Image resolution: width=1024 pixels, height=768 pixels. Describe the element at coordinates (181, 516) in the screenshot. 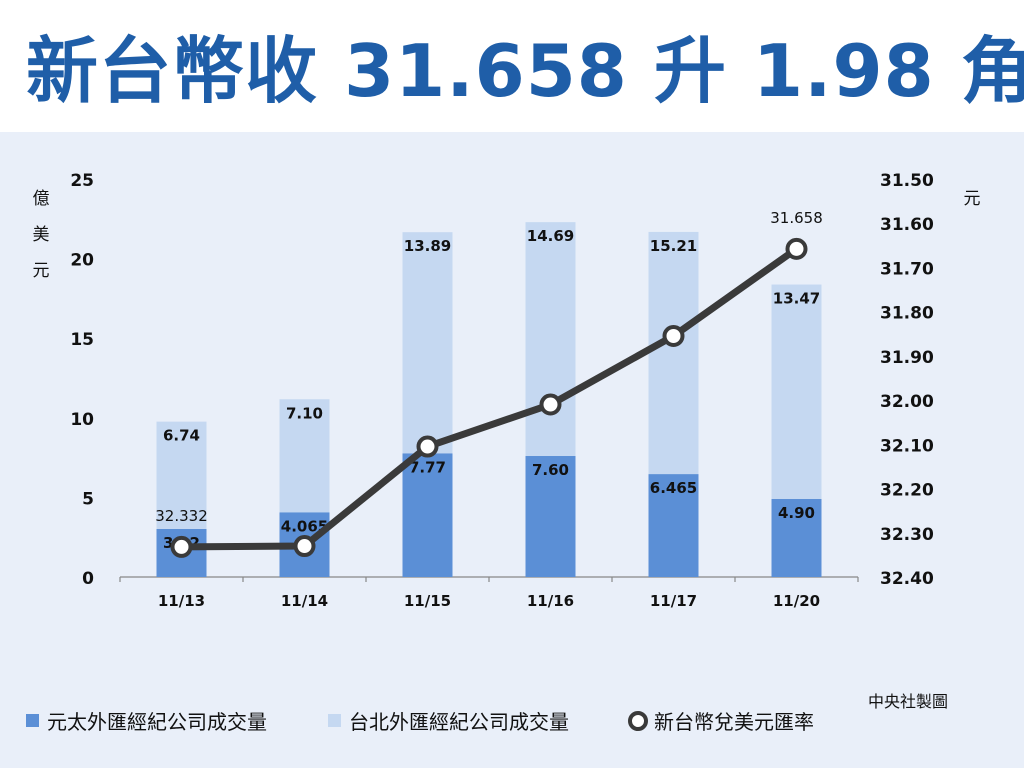

I see `rate-point-label: 32.332` at that location.